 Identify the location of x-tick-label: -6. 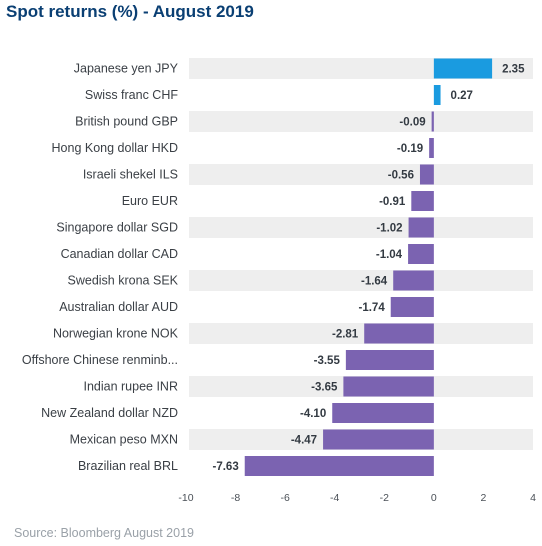
(284, 498).